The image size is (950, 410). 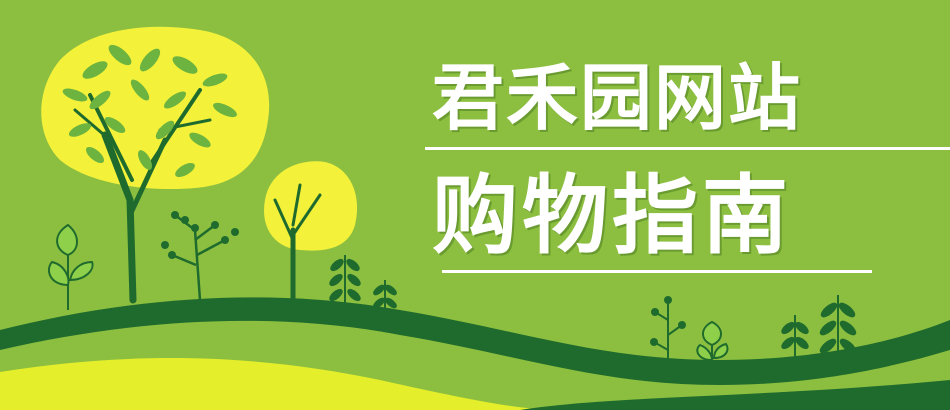 What do you see at coordinates (753, 332) in the screenshot?
I see `right-plants` at bounding box center [753, 332].